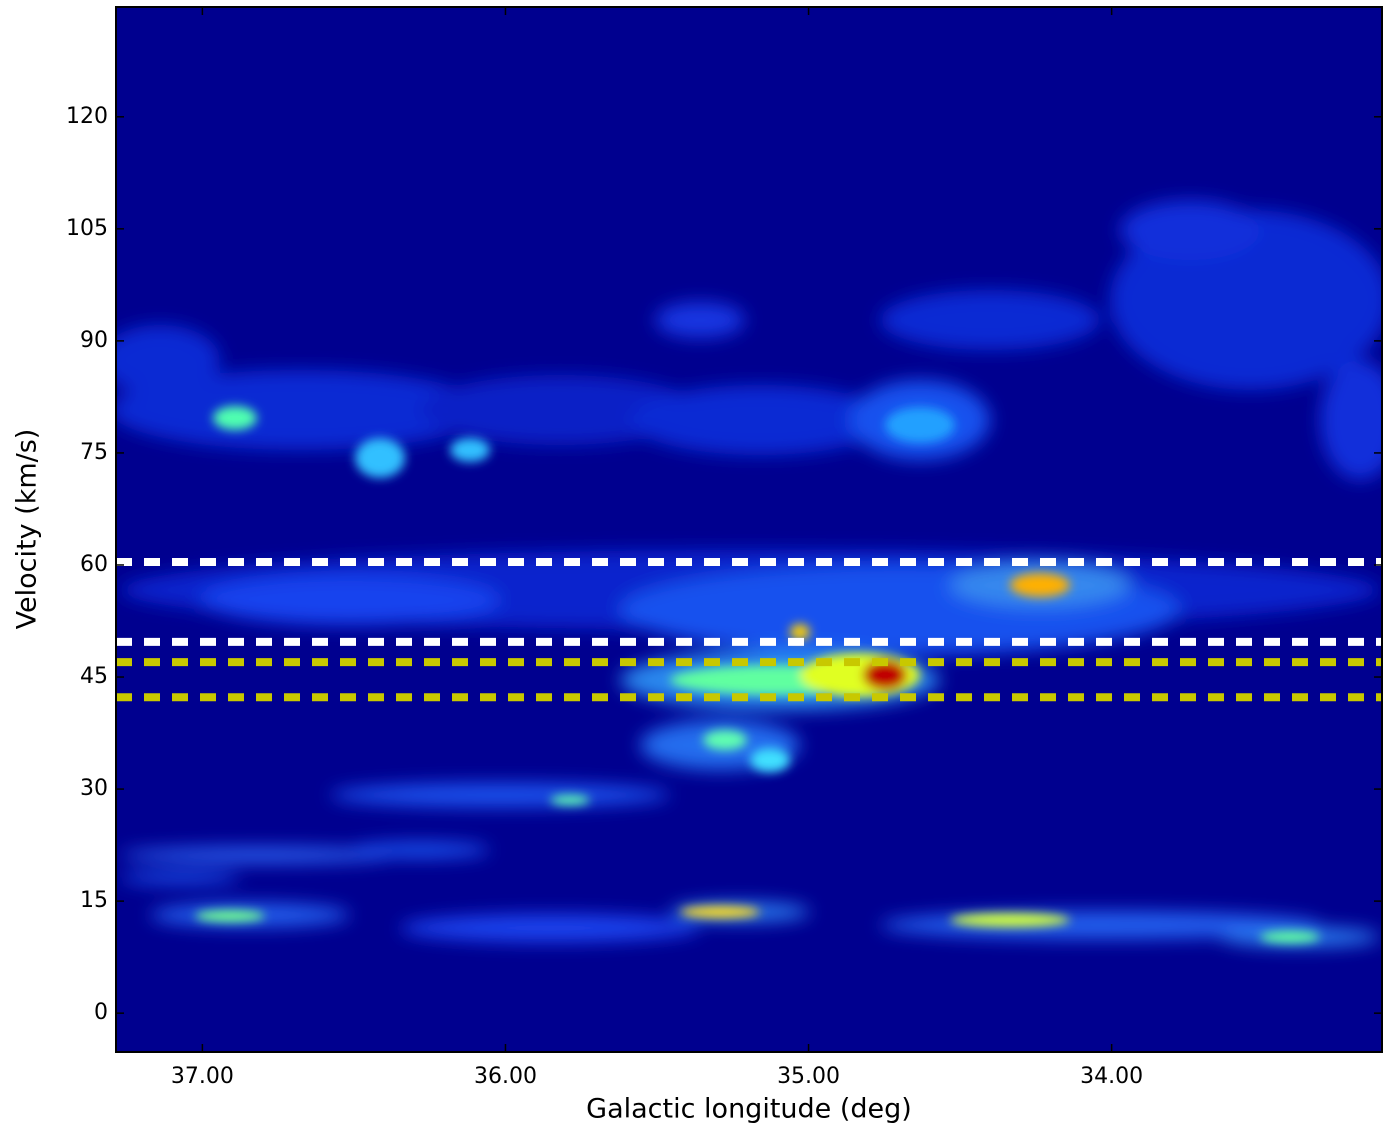 The image size is (1395, 1133). Describe the element at coordinates (94, 676) in the screenshot. I see `y-tick-label: 45` at that location.